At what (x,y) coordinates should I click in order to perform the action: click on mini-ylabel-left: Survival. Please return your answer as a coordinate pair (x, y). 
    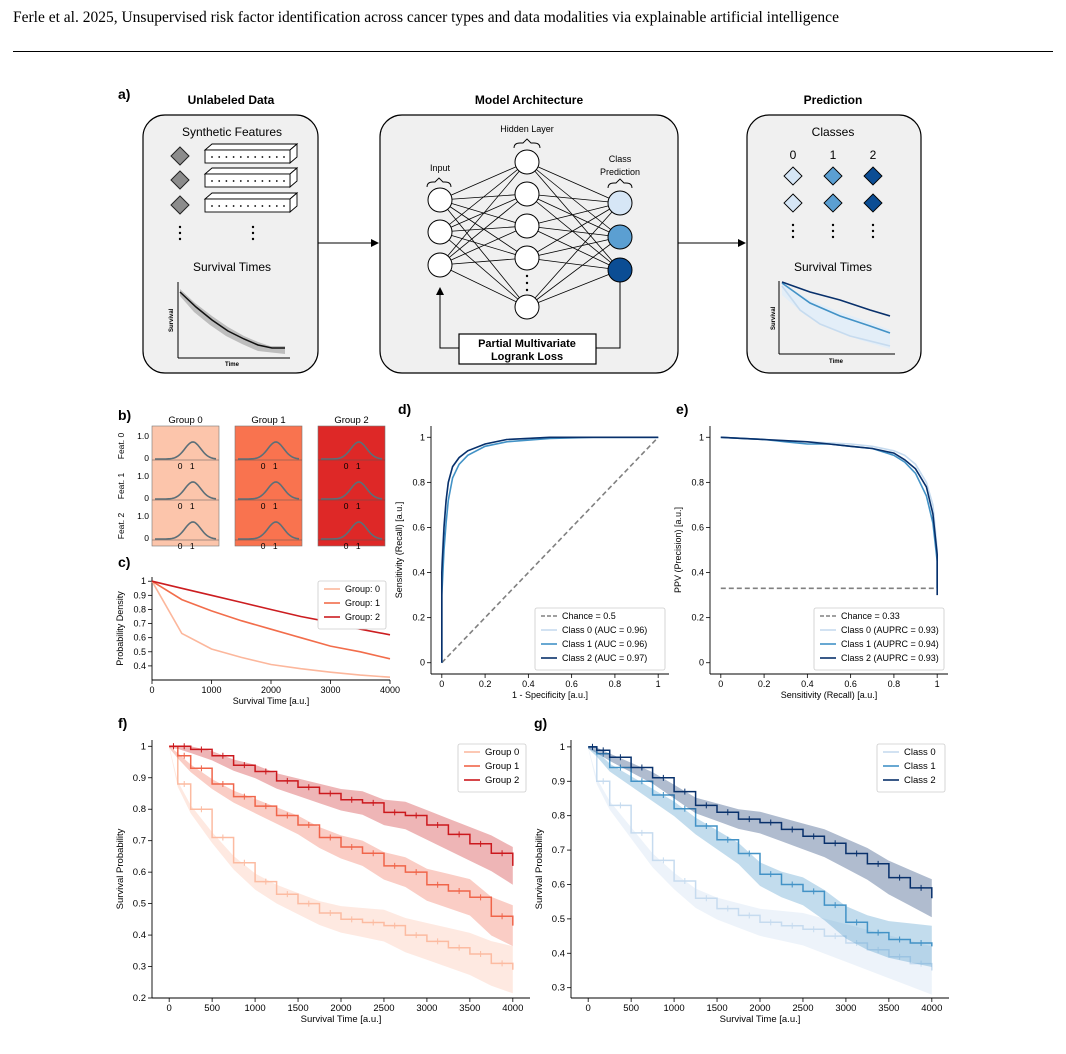
    Looking at the image, I should click on (172, 320).